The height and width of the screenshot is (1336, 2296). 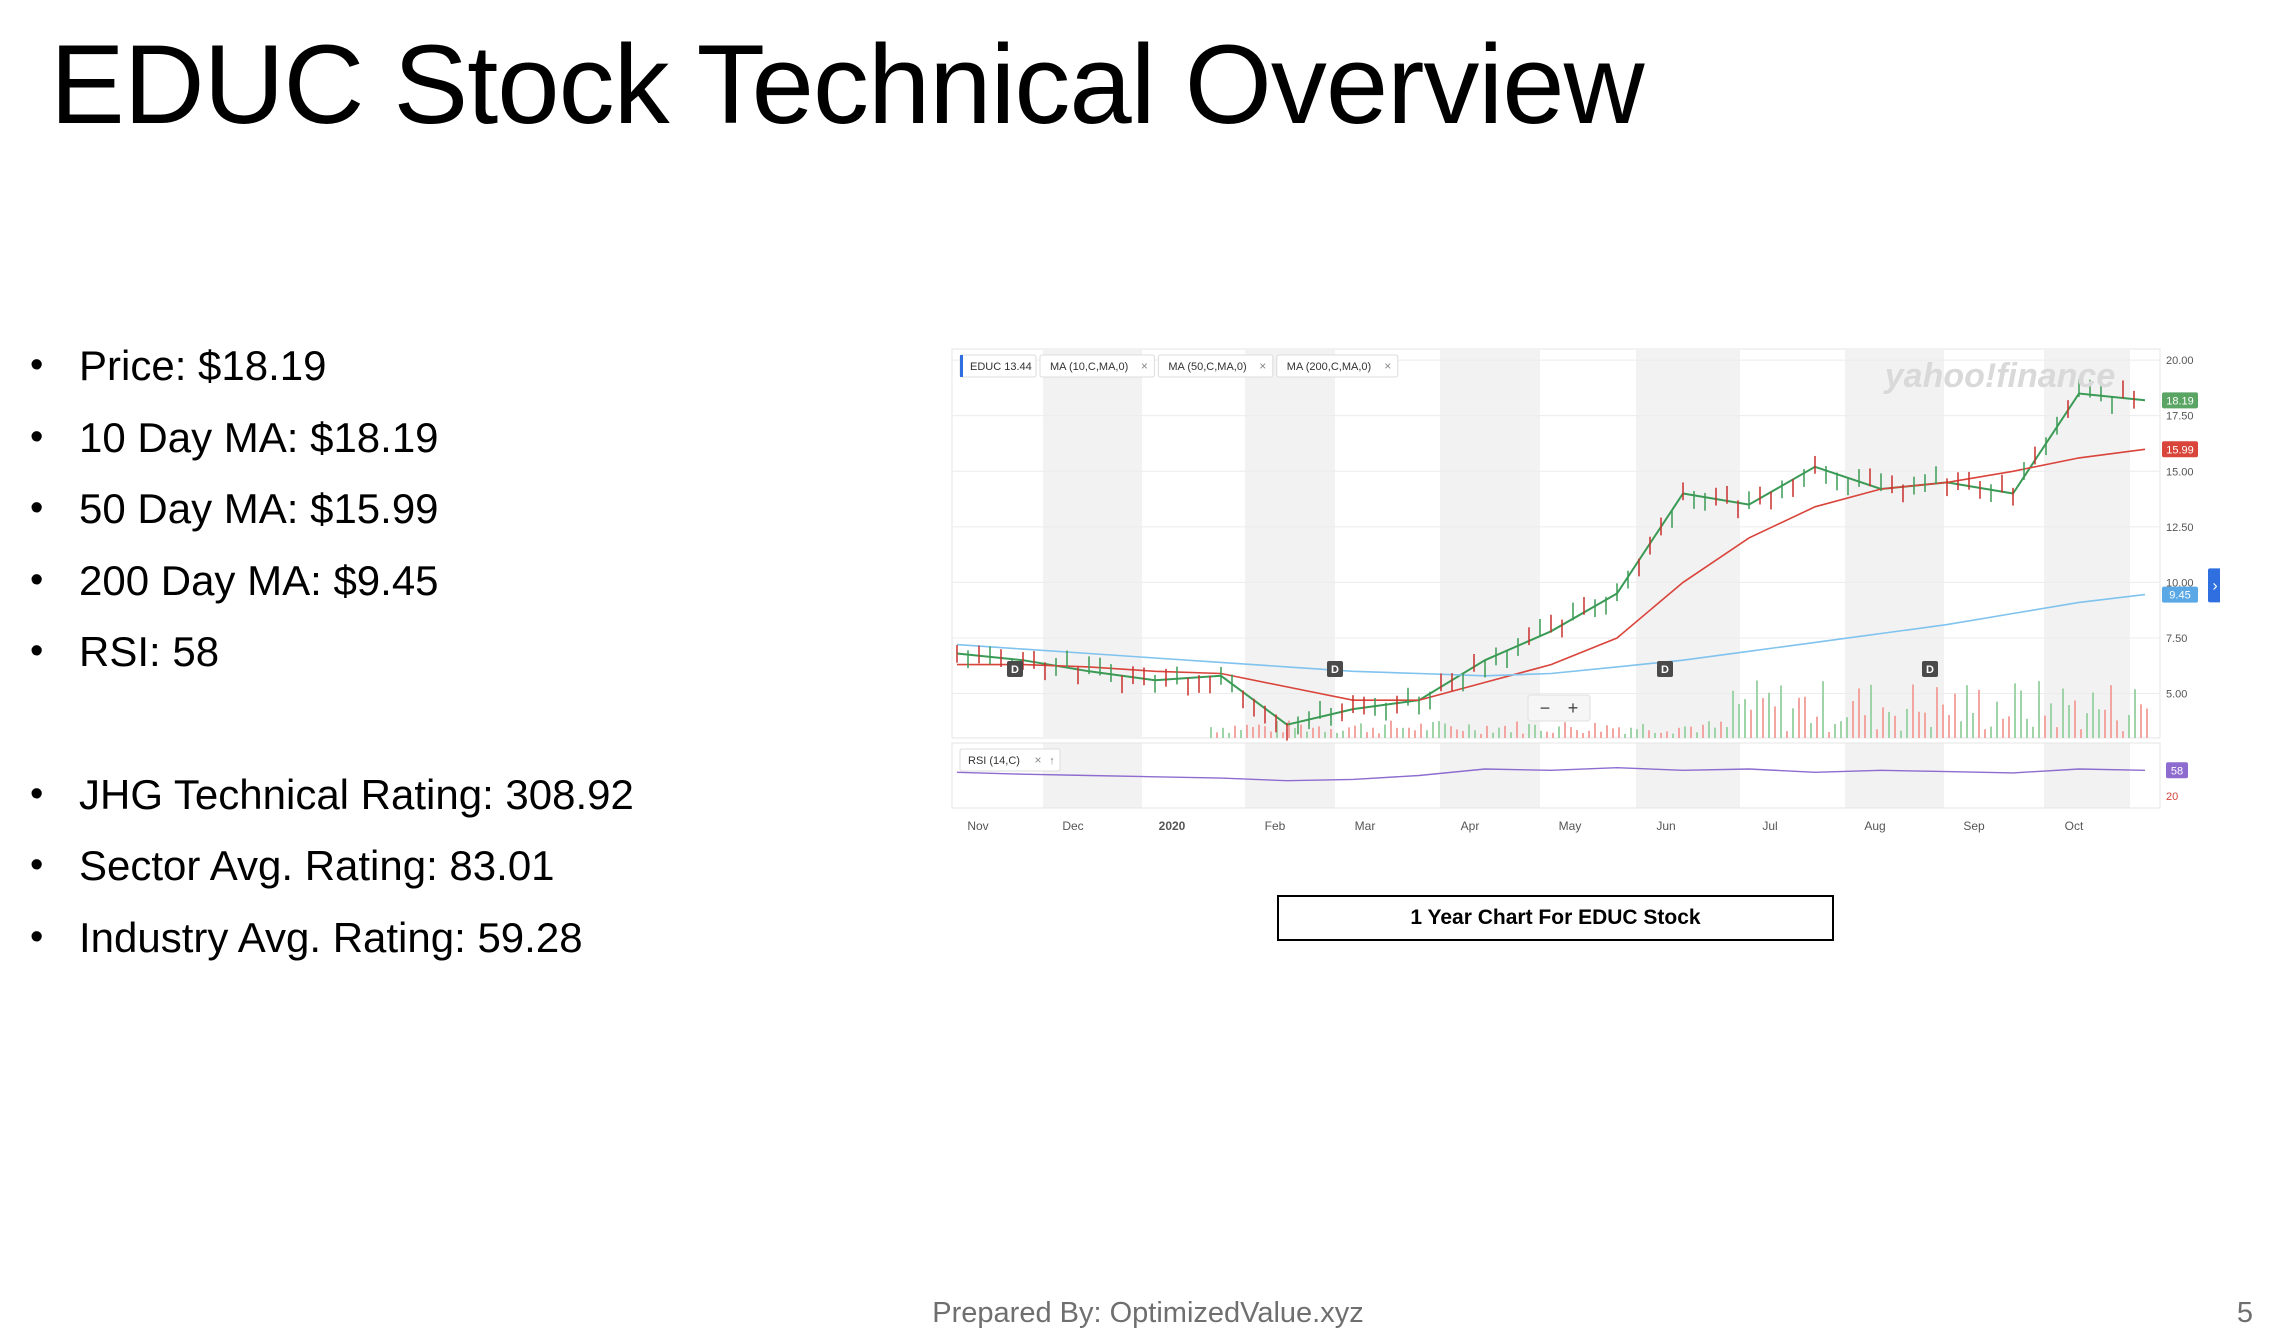 I want to click on y-tick-label: 15.00, so click(x=2180, y=472).